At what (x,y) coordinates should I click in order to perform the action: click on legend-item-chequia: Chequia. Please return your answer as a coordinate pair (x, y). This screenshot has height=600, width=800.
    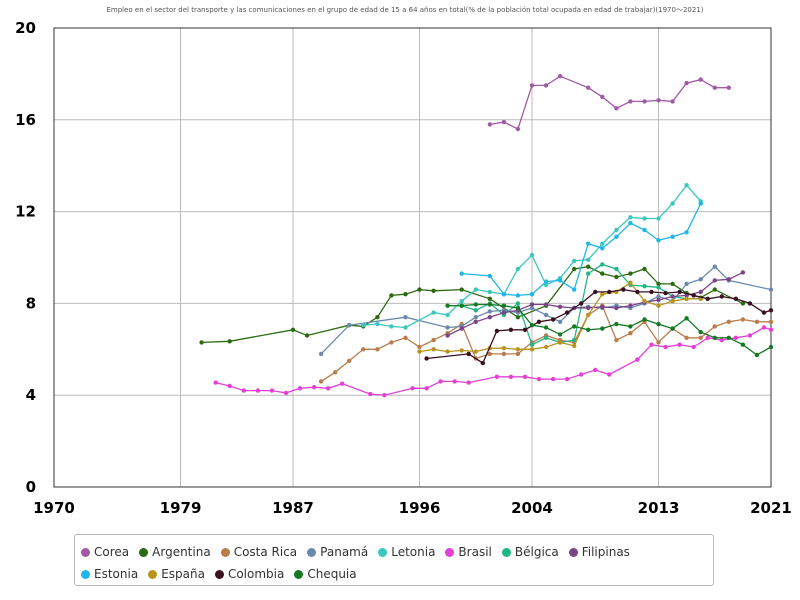
    Looking at the image, I should click on (325, 574).